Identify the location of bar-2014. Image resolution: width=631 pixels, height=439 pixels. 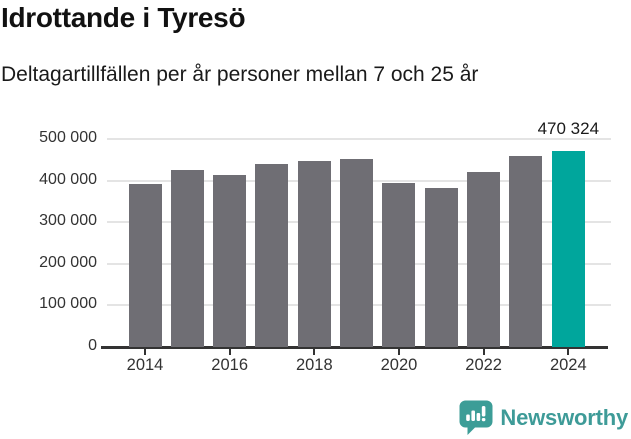
(145, 265).